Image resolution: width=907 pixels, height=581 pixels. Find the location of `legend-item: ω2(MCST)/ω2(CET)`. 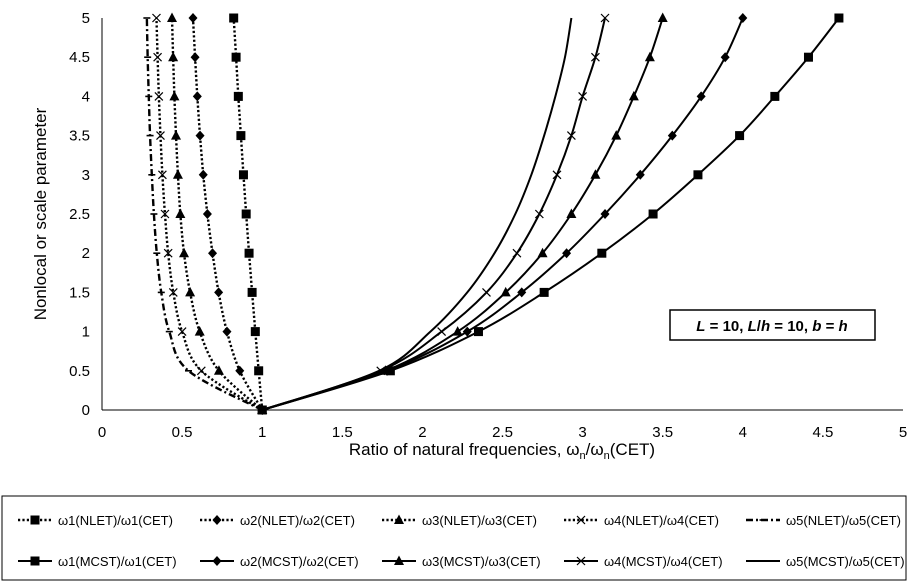

legend-item: ω2(MCST)/ω2(CET) is located at coordinates (279, 561).